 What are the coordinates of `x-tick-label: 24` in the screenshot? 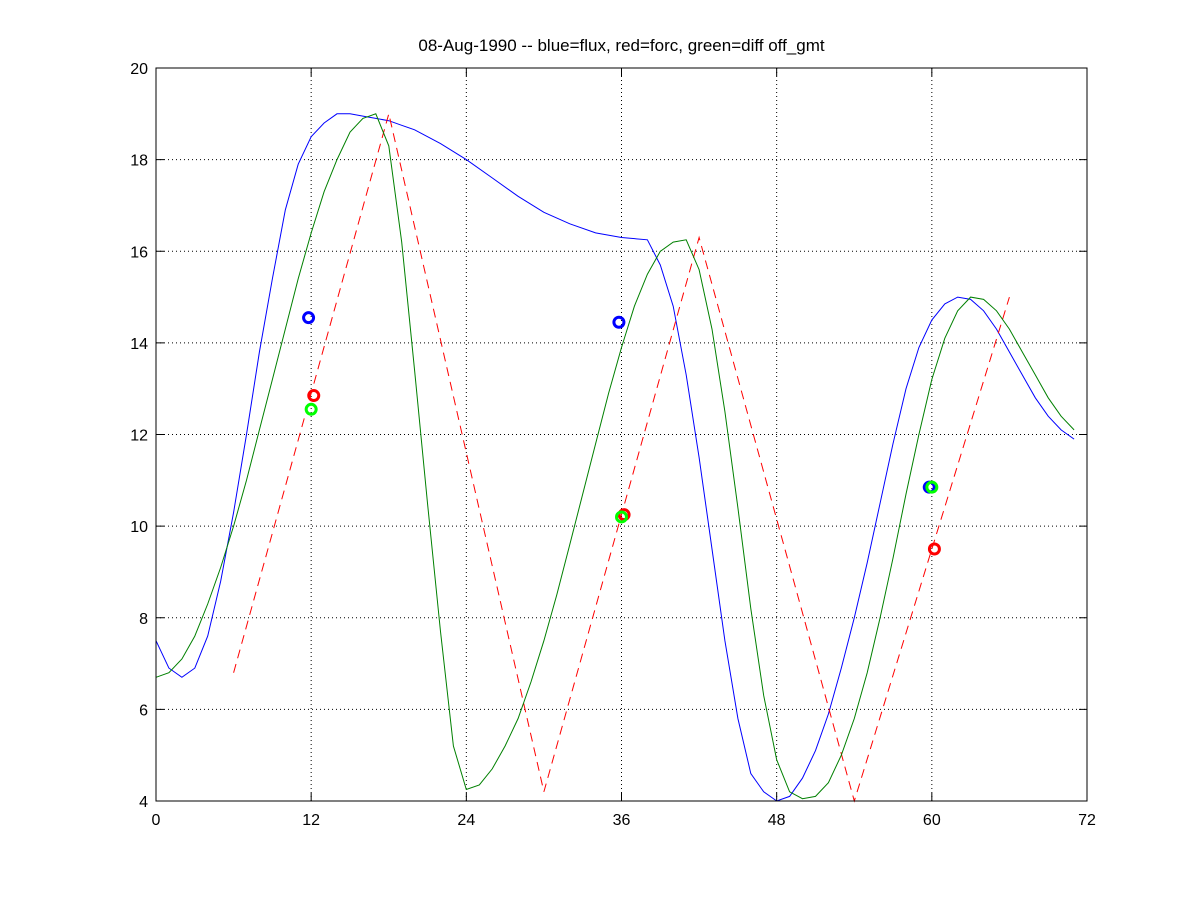 It's located at (466, 820).